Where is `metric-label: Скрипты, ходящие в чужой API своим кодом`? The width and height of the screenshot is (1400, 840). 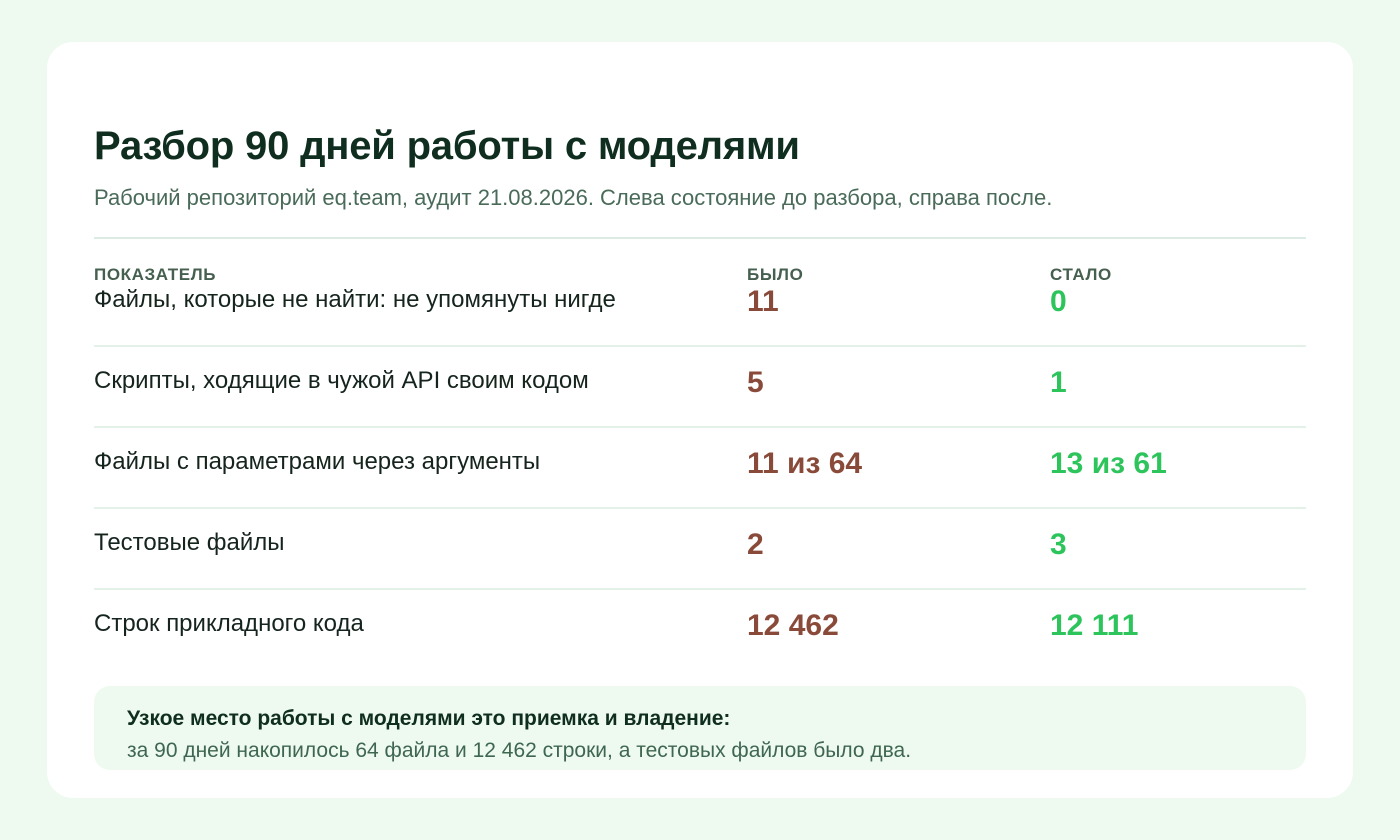 metric-label: Скрипты, ходящие в чужой API своим кодом is located at coordinates (341, 380).